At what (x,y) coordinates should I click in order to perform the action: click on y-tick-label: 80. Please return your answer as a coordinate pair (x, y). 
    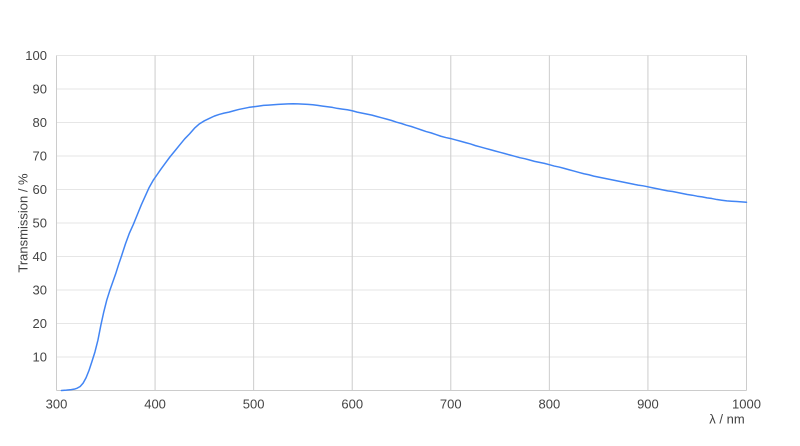
    Looking at the image, I should click on (40, 122).